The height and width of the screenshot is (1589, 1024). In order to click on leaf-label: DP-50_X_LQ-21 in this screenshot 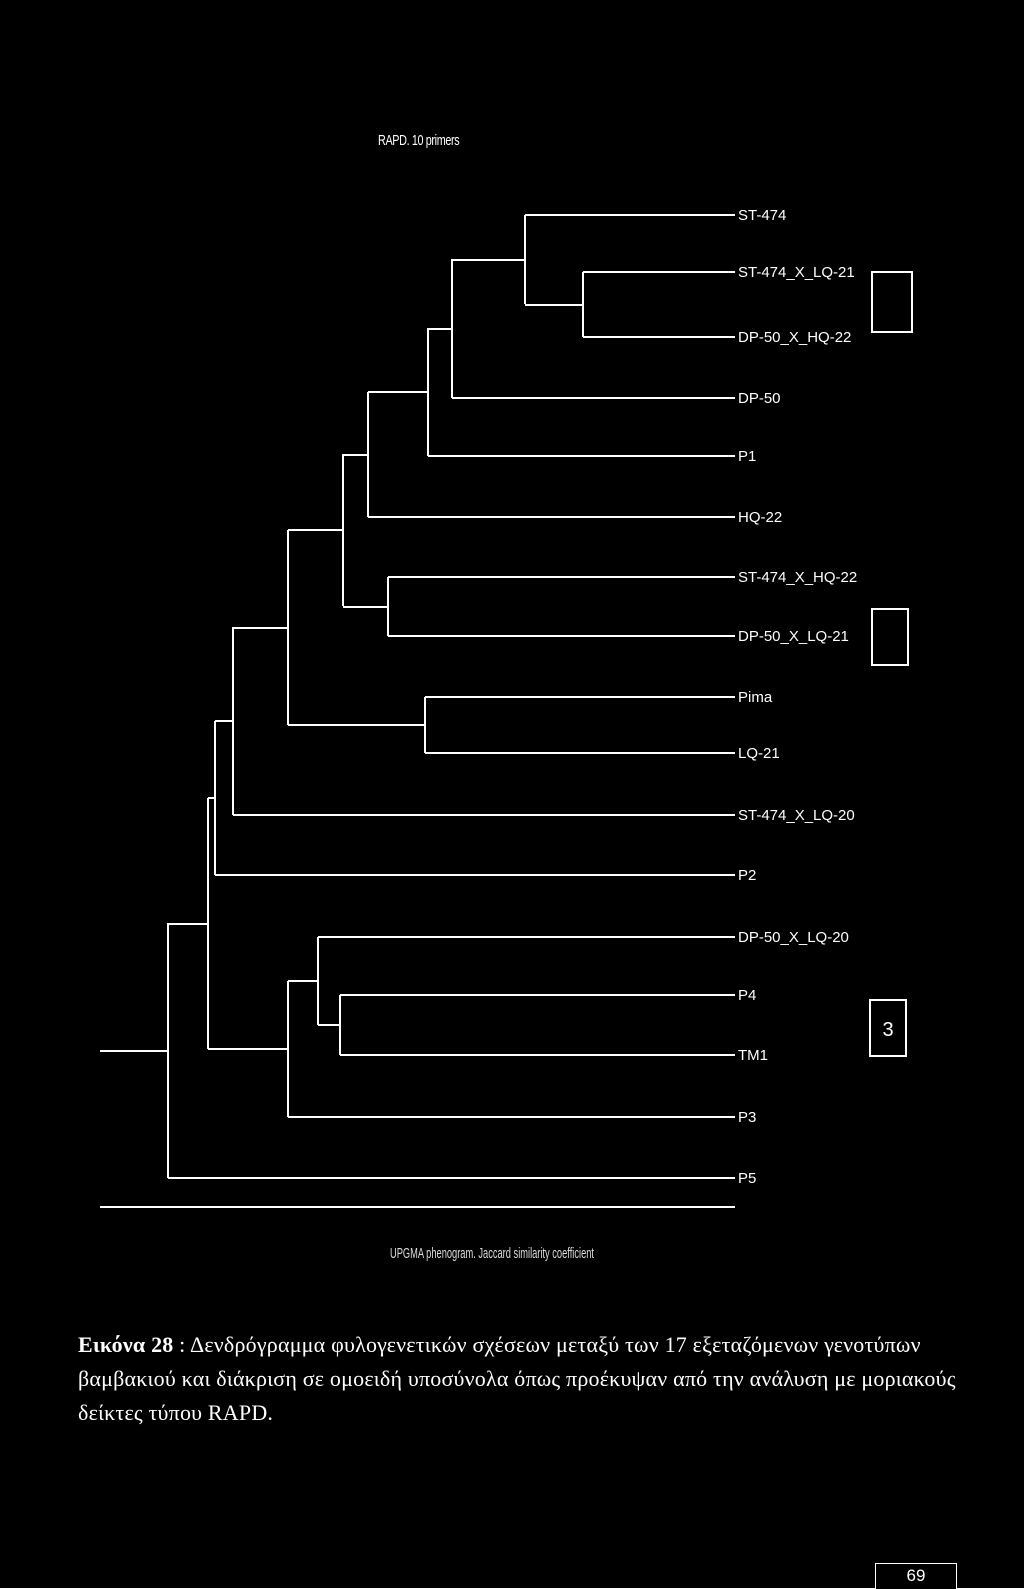, I will do `click(793, 636)`.